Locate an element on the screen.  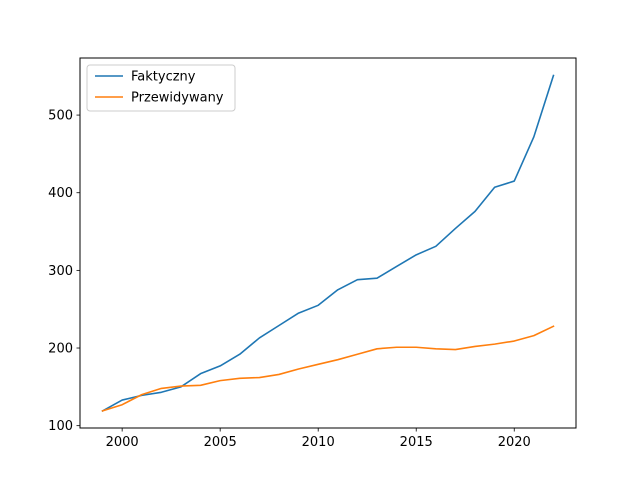
x-axis: 2000 2005 2010 2015 2020 is located at coordinates (318, 439).